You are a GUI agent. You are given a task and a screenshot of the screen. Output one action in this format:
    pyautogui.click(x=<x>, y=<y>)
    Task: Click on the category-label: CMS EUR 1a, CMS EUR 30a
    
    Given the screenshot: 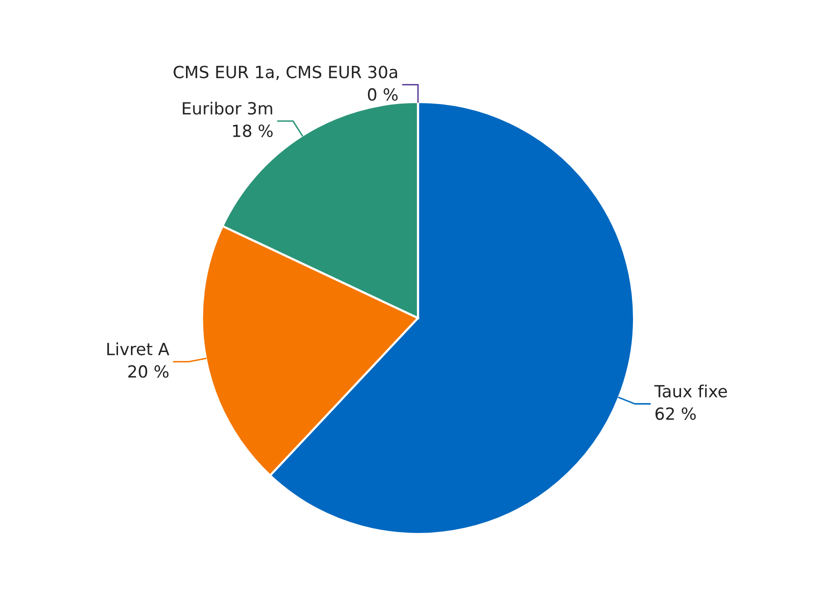 What is the action you would take?
    pyautogui.click(x=286, y=73)
    